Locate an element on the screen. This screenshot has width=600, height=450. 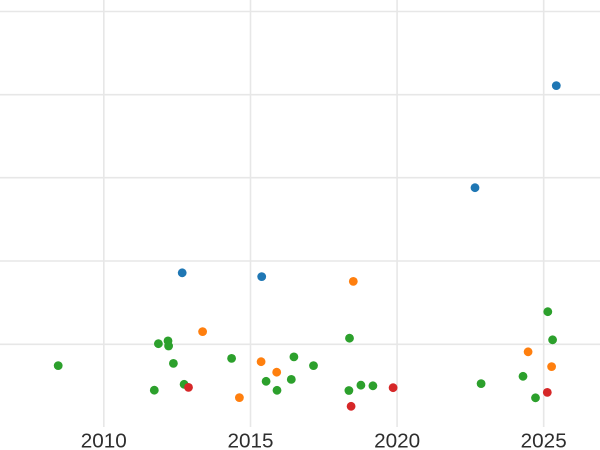
svg-text: 2025 is located at coordinates (544, 439).